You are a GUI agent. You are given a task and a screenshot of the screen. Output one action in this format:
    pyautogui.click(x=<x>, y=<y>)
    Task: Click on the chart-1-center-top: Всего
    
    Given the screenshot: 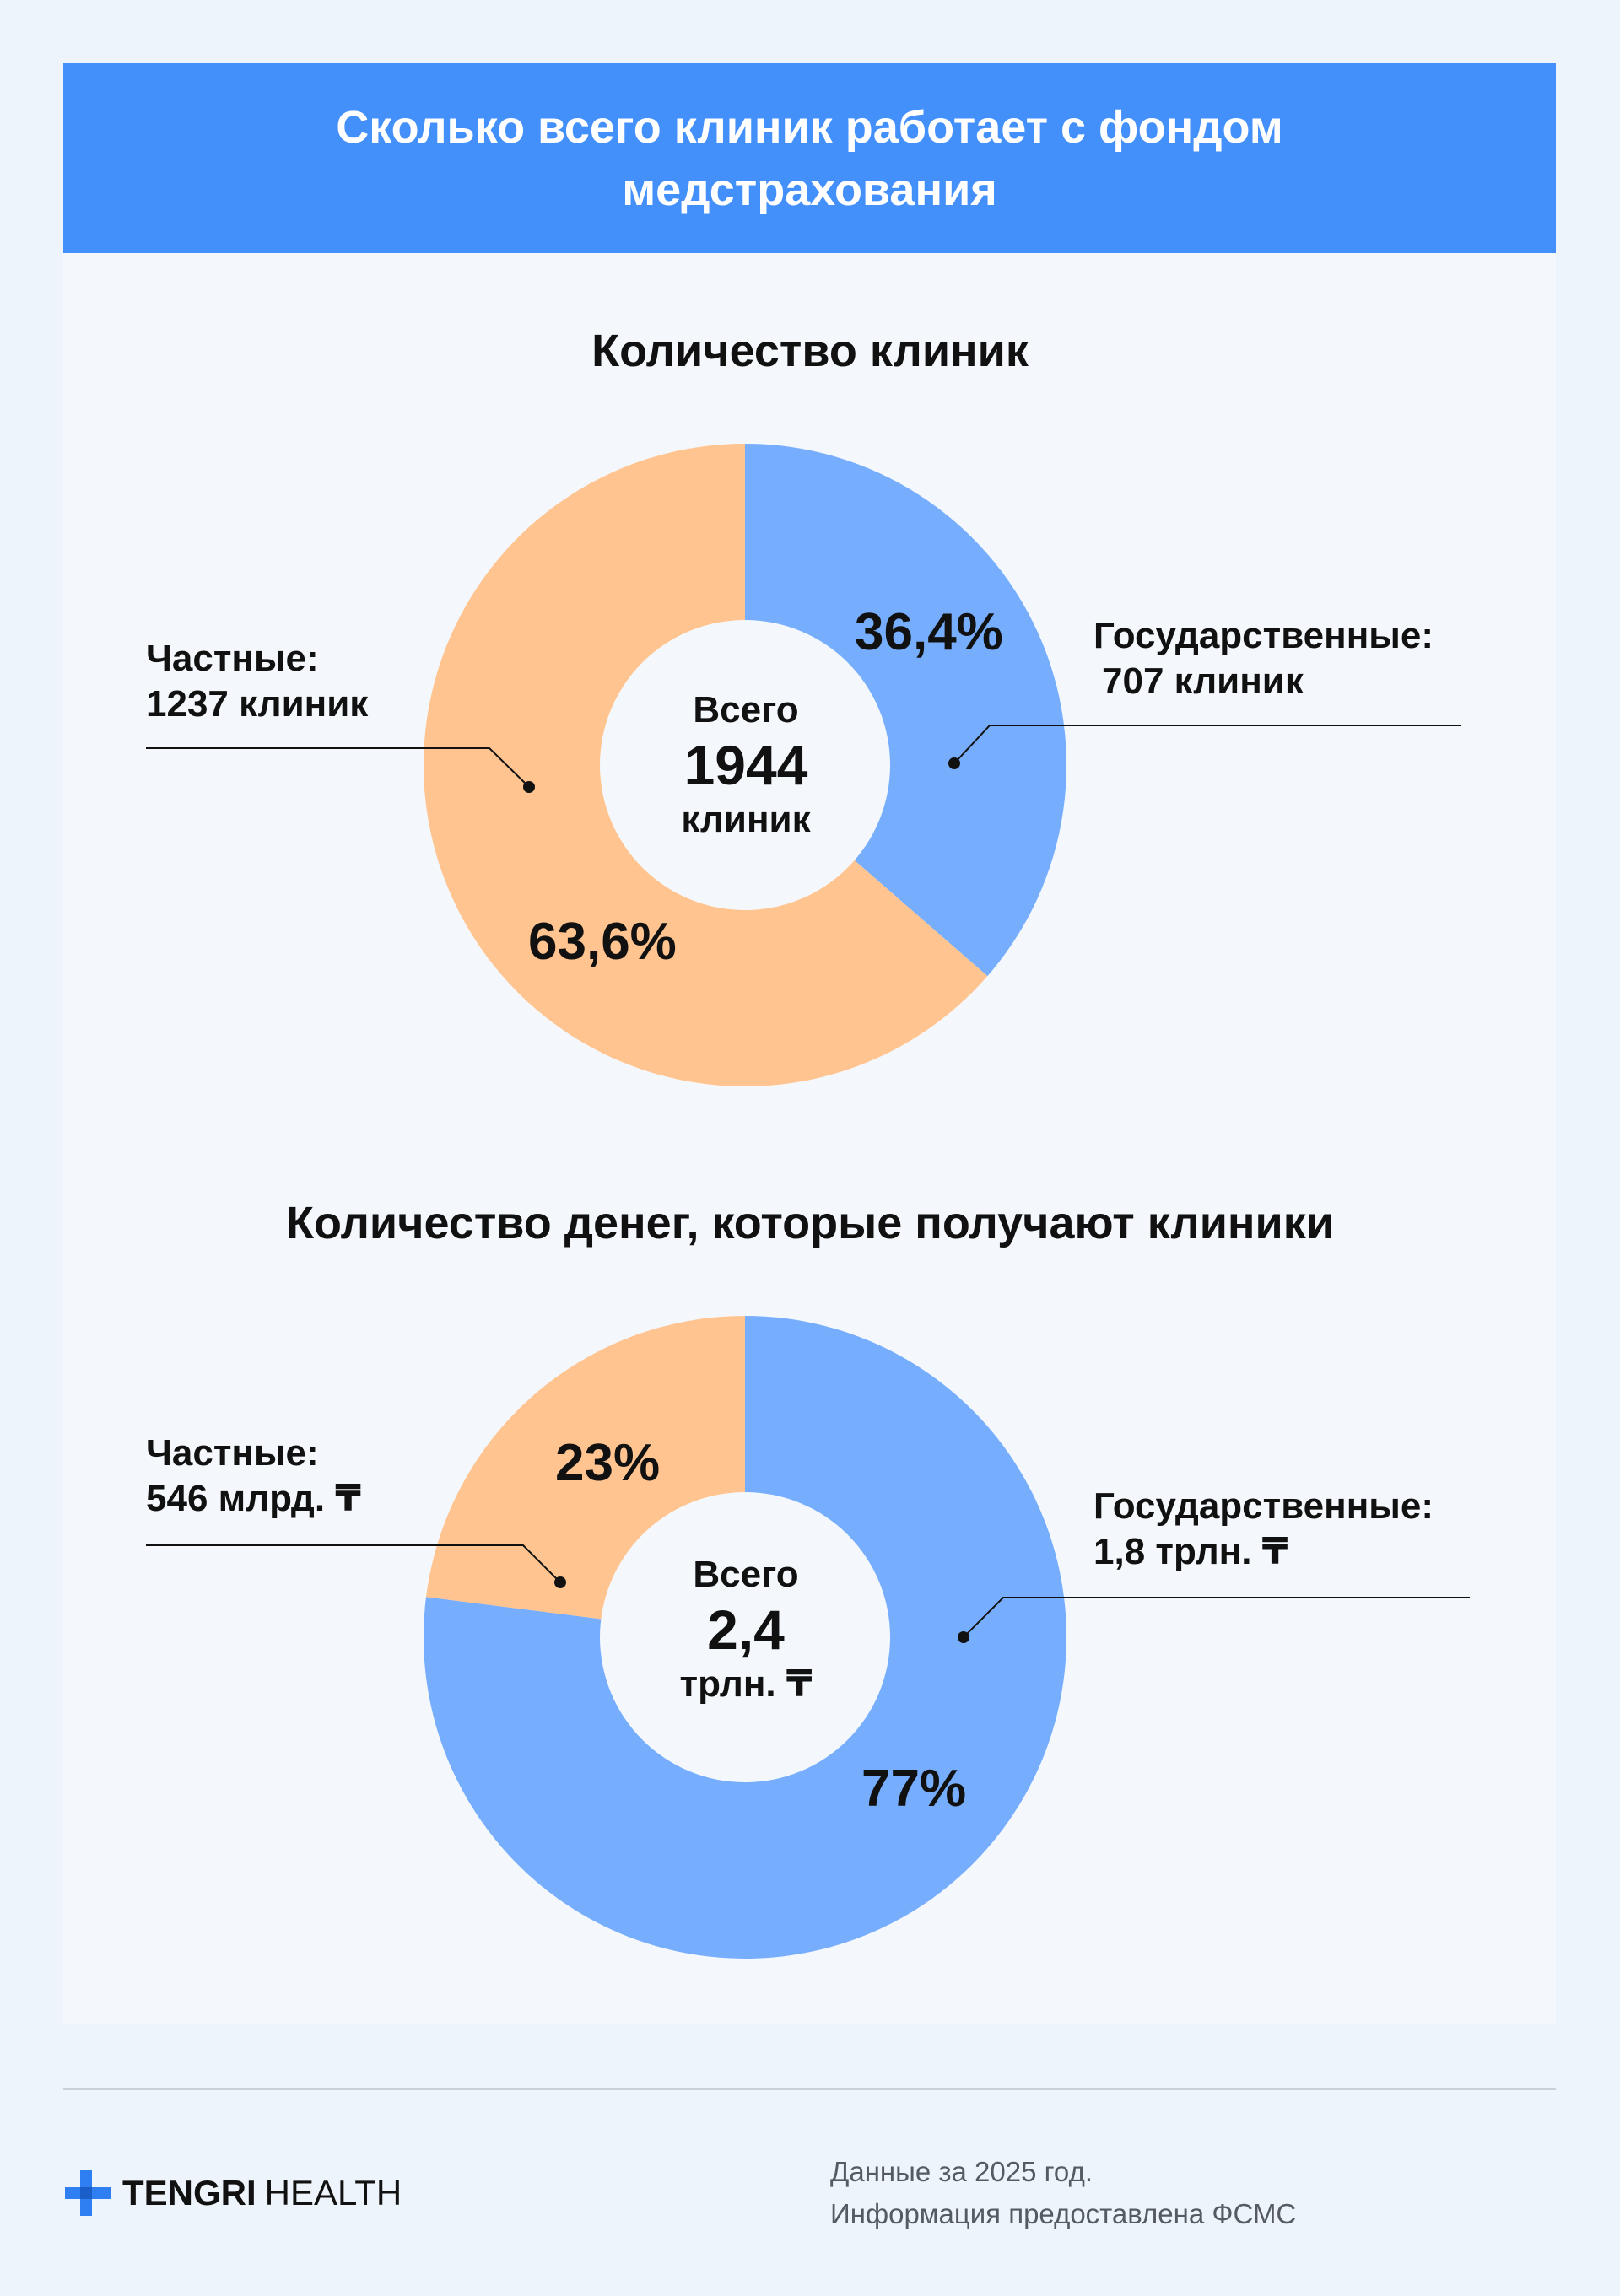 What is the action you would take?
    pyautogui.click(x=746, y=709)
    